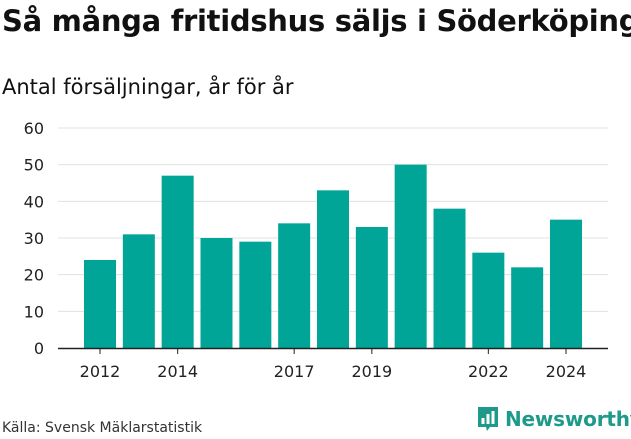 Image resolution: width=631 pixels, height=439 pixels. What do you see at coordinates (333, 350) in the screenshot?
I see `x-axis` at bounding box center [333, 350].